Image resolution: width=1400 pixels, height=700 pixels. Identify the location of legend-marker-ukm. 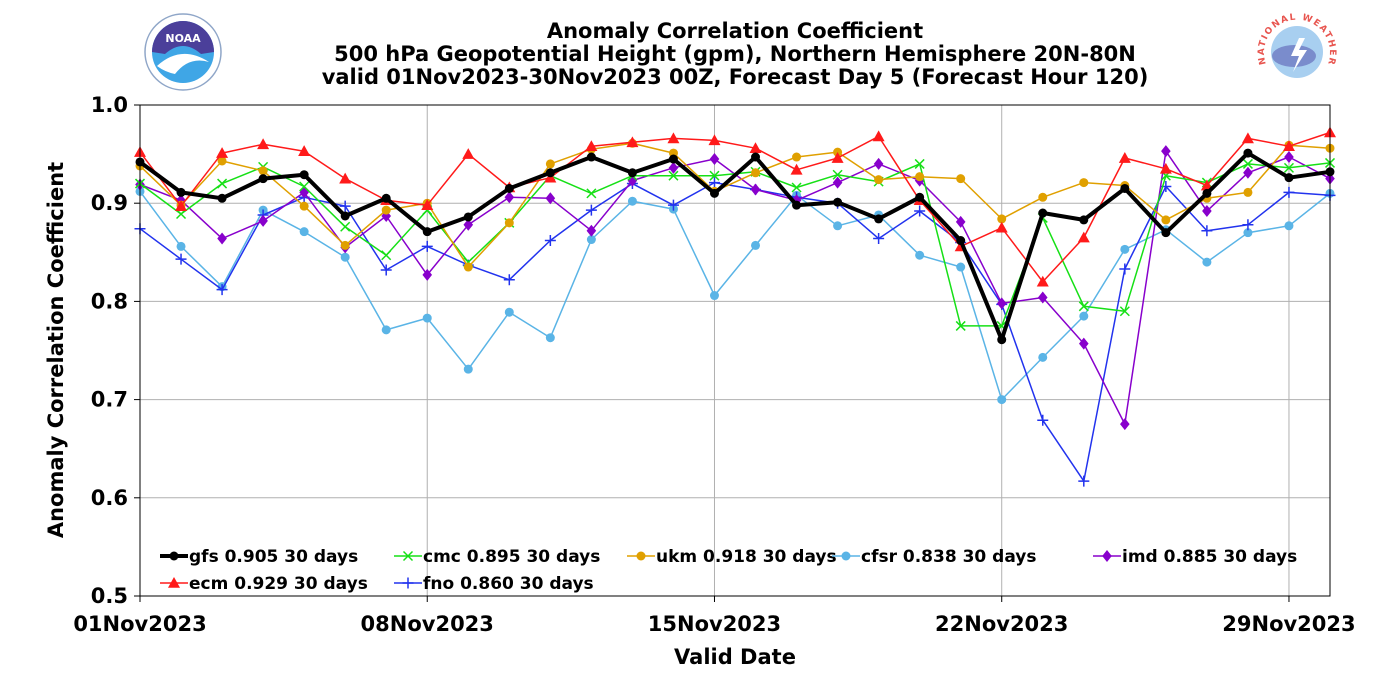
(641, 556).